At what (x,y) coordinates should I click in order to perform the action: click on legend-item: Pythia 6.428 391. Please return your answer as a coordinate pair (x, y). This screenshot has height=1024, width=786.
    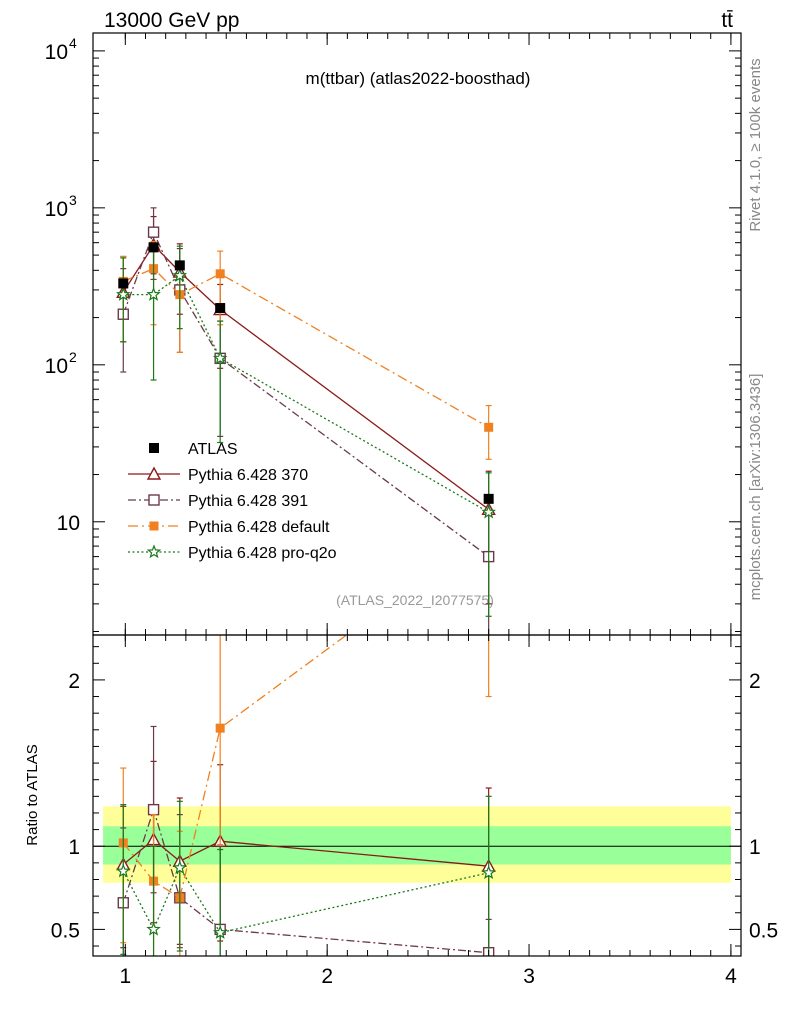
    Looking at the image, I should click on (218, 501).